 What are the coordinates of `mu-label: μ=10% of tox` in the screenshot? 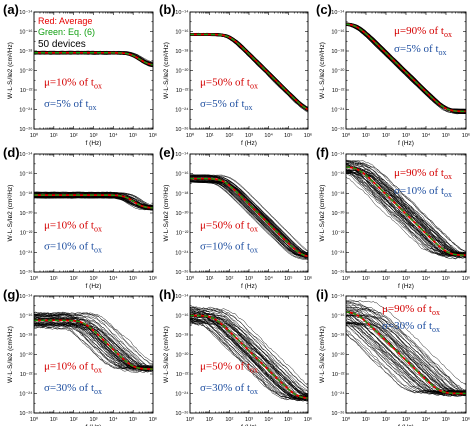 It's located at (73, 368).